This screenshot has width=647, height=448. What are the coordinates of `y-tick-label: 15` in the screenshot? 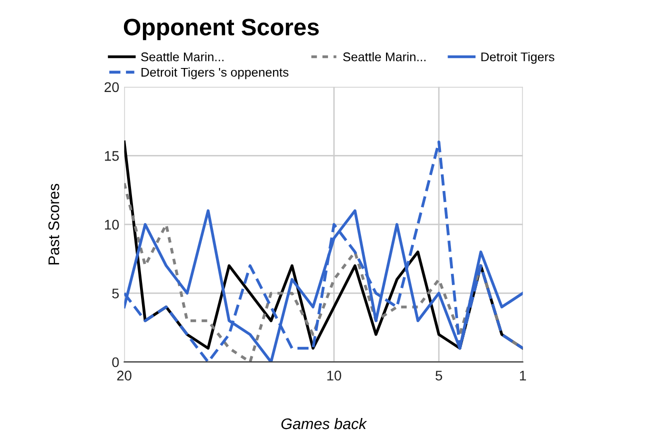 It's located at (111, 156).